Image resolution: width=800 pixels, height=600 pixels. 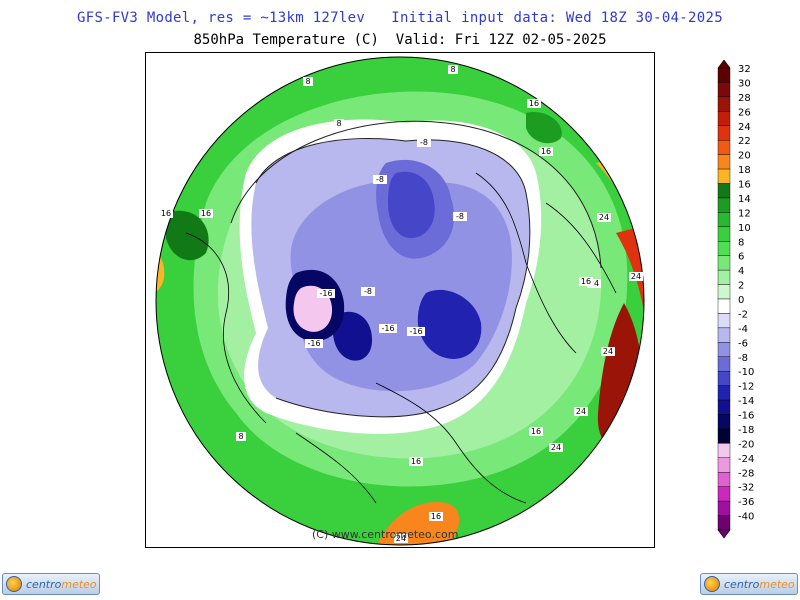 What do you see at coordinates (746, 444) in the screenshot?
I see `colorbar-tick-label: -20` at bounding box center [746, 444].